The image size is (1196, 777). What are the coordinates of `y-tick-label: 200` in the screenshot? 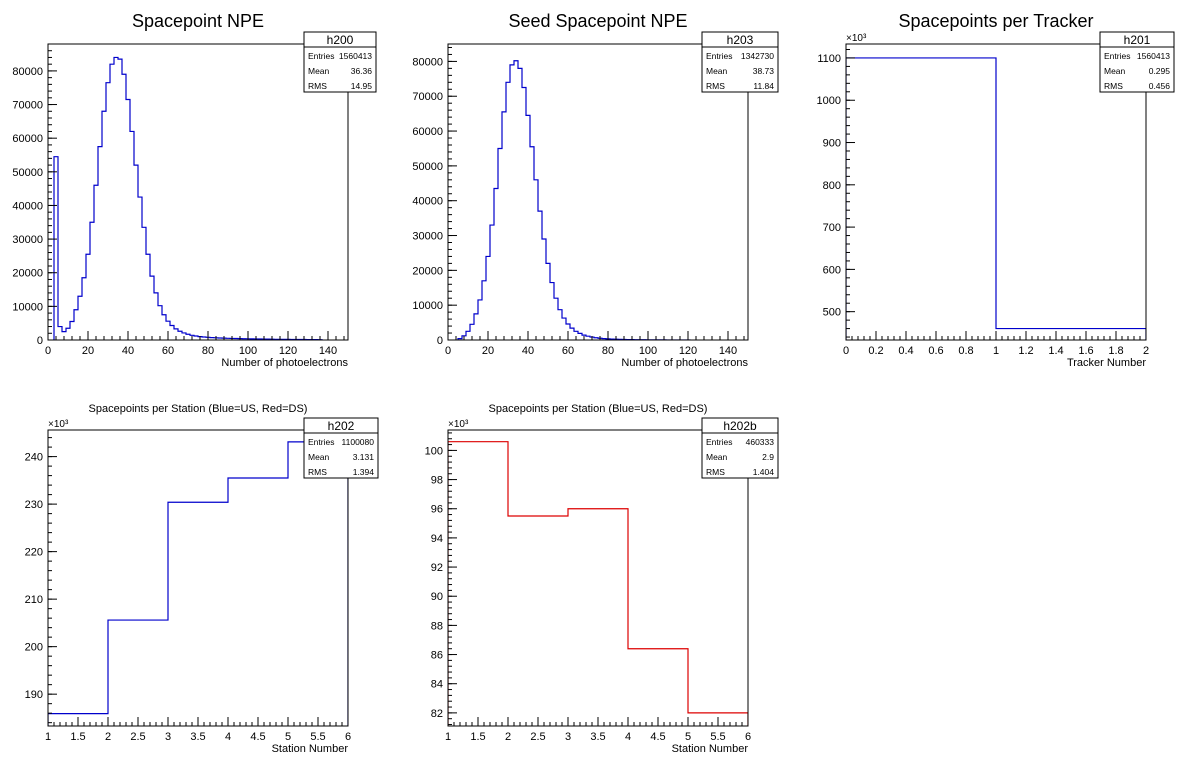 It's located at (34, 648).